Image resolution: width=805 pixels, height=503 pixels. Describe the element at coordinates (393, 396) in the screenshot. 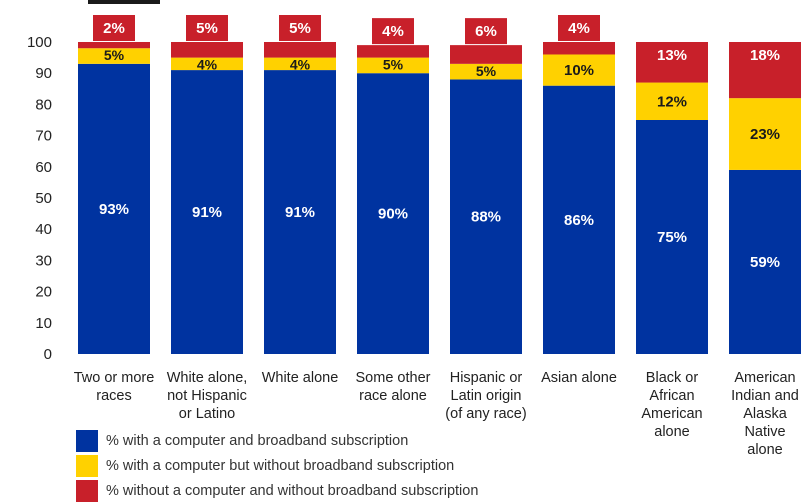

I see `x-category-line: race alone` at that location.